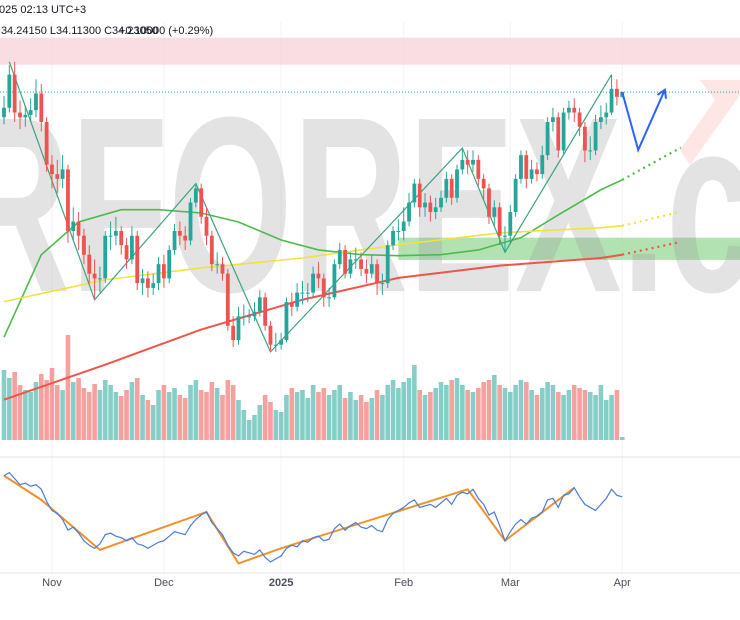 This screenshot has height=620, width=740. Describe the element at coordinates (370, 51) in the screenshot. I see `price-zone` at that location.